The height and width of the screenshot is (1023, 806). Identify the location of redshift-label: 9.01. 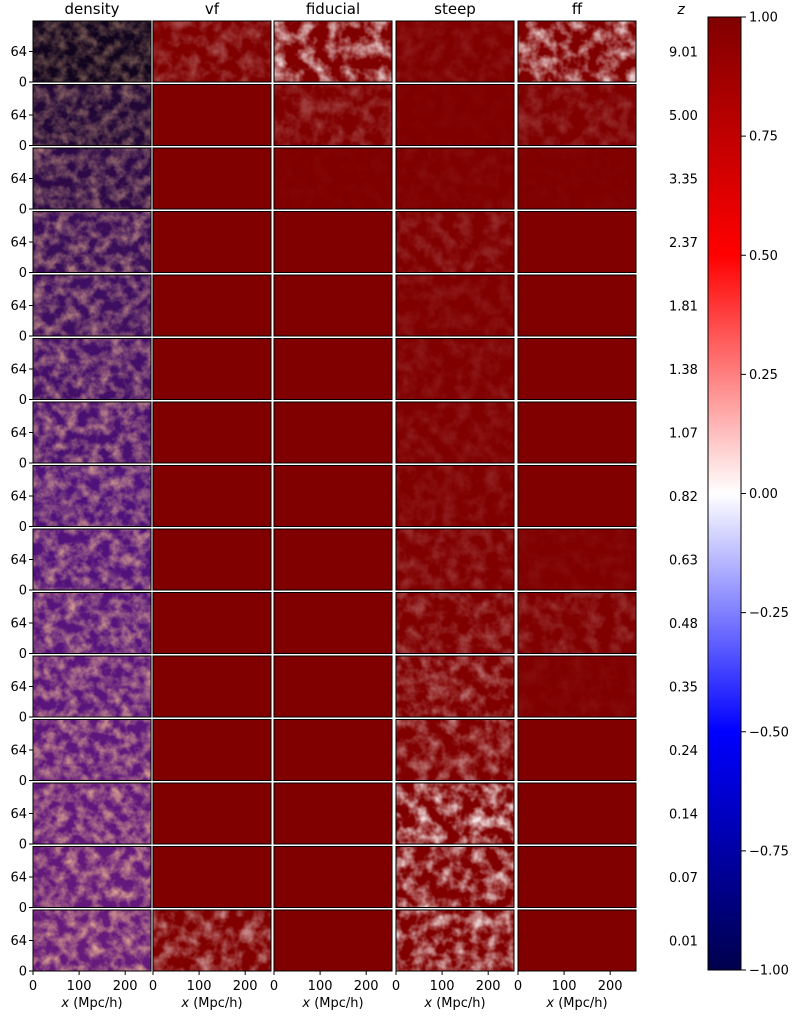
(683, 53).